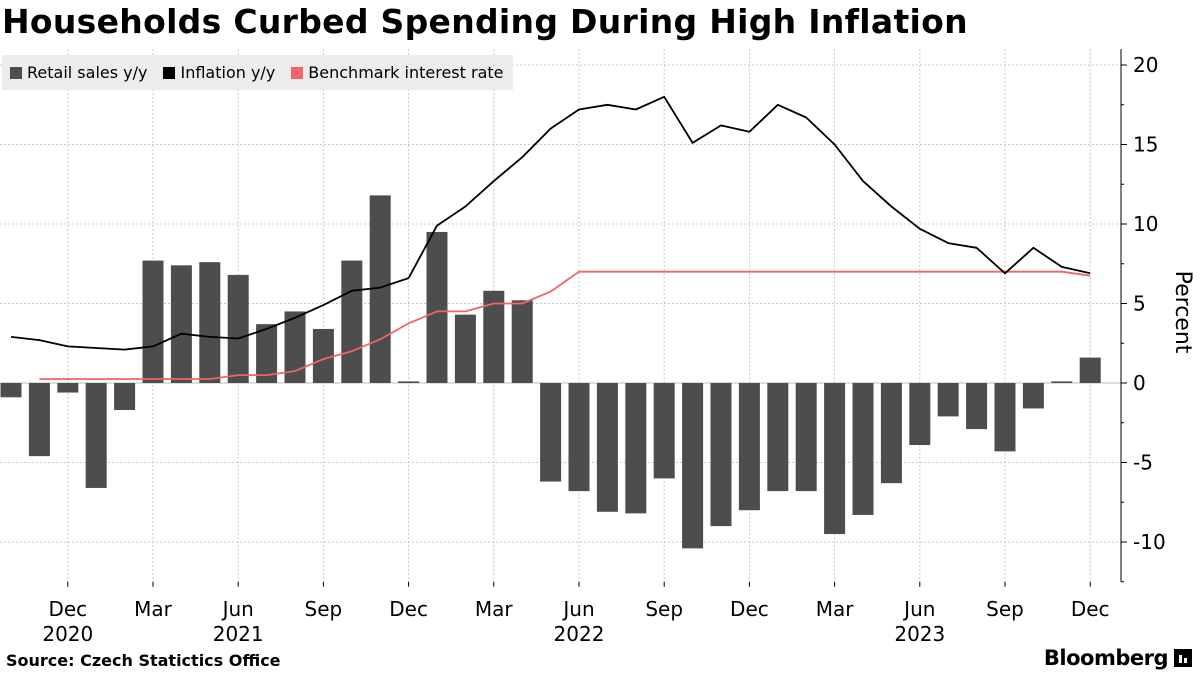  Describe the element at coordinates (1106, 658) in the screenshot. I see `brand-wordmark: Bloomberg` at that location.